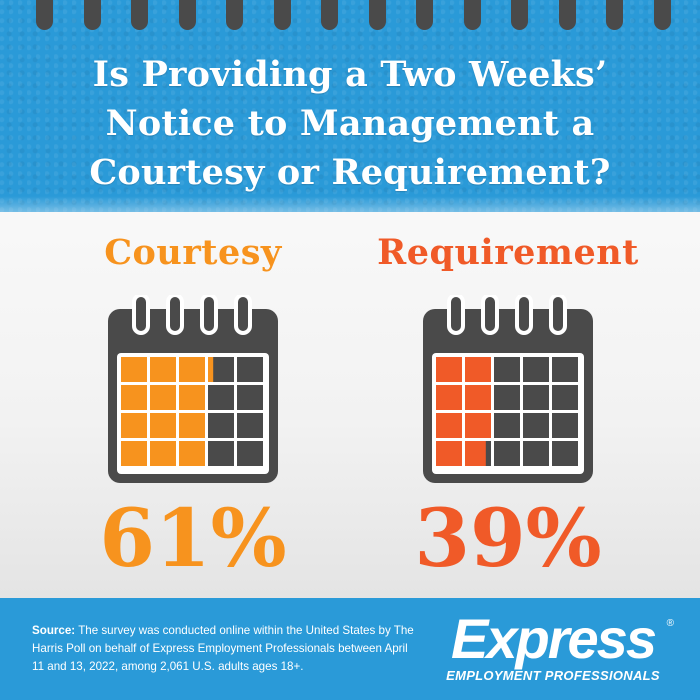 Image resolution: width=700 pixels, height=700 pixels. I want to click on percent-label-courtesy: 61%, so click(193, 538).